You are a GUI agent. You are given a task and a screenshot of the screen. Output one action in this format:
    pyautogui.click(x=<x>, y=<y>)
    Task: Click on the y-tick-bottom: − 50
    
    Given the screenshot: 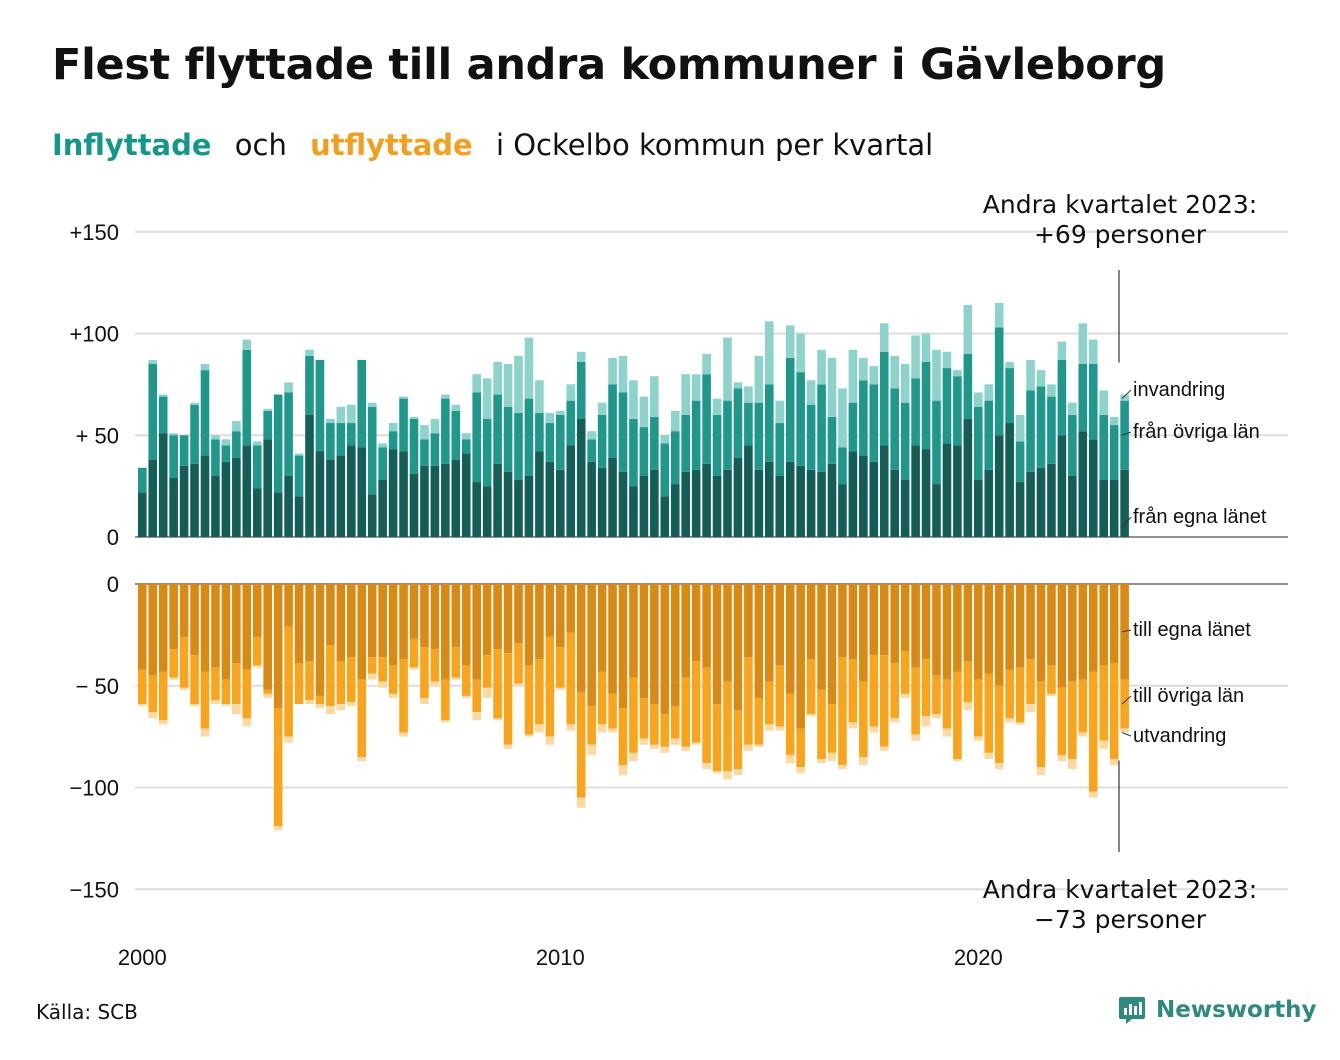 What is the action you would take?
    pyautogui.click(x=97, y=686)
    